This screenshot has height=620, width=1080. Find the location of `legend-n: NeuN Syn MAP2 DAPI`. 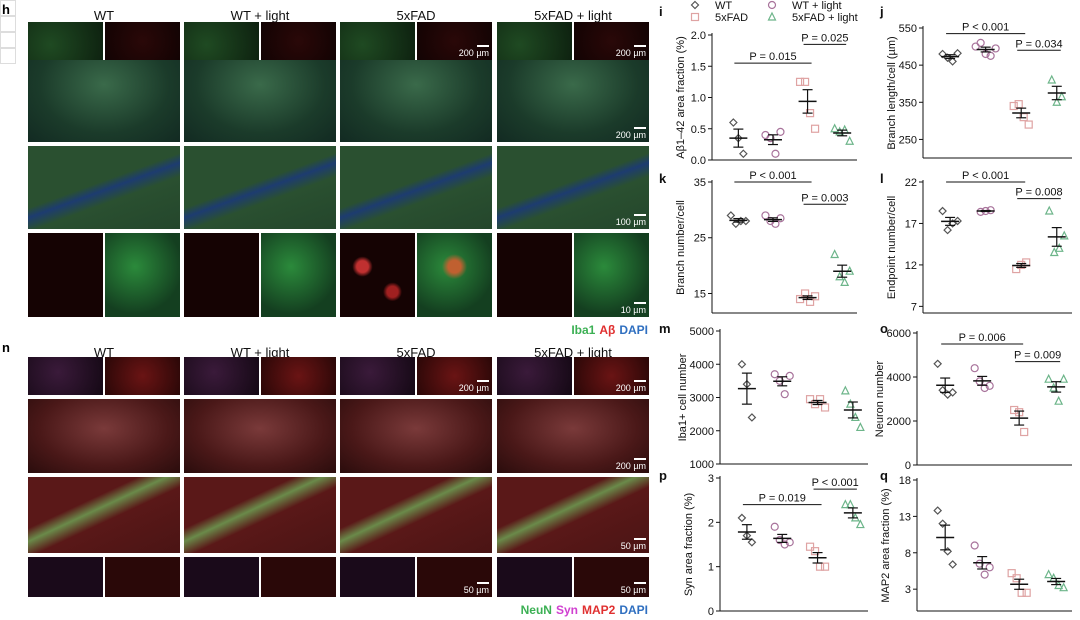

legend-n: NeuN Syn MAP2 DAPI is located at coordinates (582, 610).